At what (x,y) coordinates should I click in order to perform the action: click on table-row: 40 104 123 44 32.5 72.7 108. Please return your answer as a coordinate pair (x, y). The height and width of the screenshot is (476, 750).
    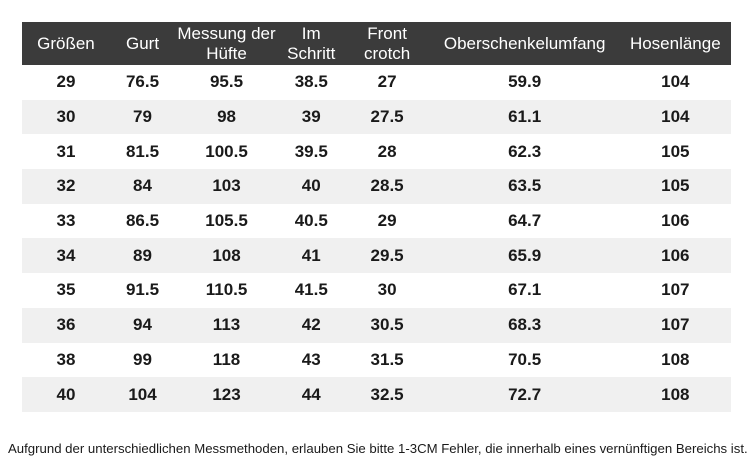
    Looking at the image, I should click on (376, 394).